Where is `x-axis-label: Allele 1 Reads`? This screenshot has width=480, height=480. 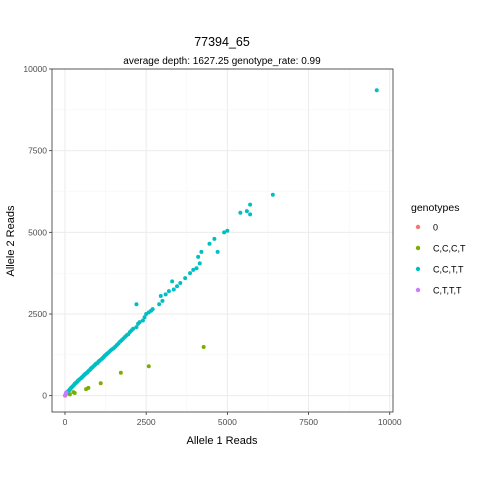
x-axis-label: Allele 1 Reads is located at coordinates (222, 441).